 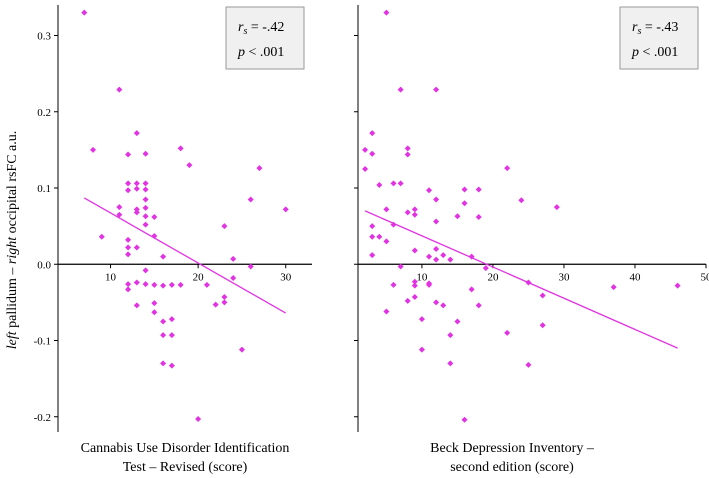 I want to click on y-axis-label-italic-left: left, so click(x=12, y=339).